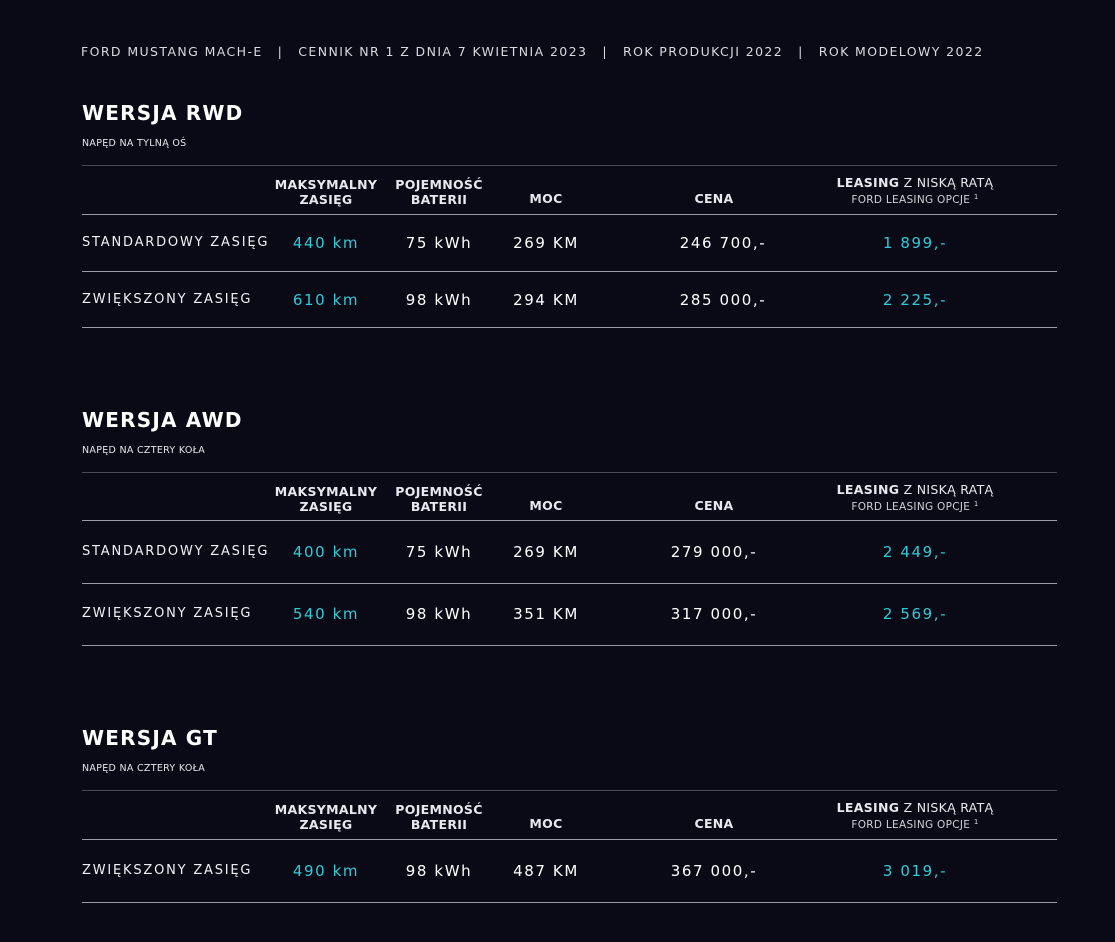 The width and height of the screenshot is (1115, 942). What do you see at coordinates (443, 51) in the screenshot?
I see `header-pricelist: CENNIK NR 1 Z DNIA 7 KWIETNIA 2023` at bounding box center [443, 51].